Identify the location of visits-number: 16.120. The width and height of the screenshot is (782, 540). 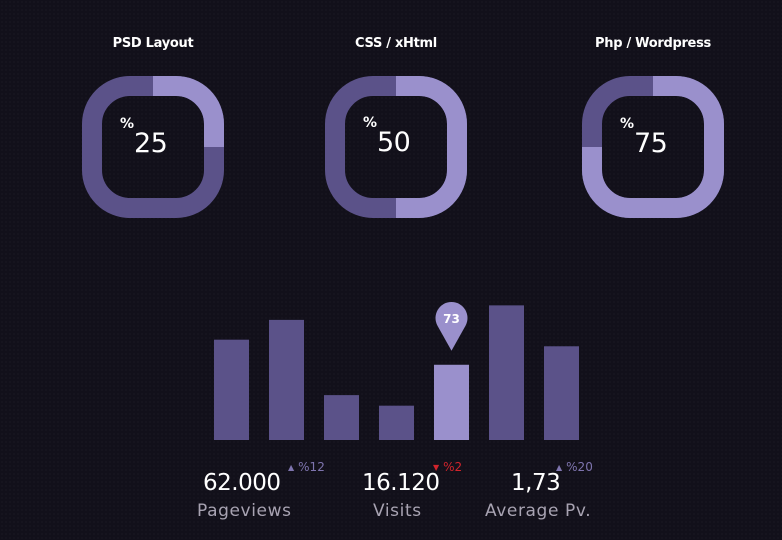
(401, 483).